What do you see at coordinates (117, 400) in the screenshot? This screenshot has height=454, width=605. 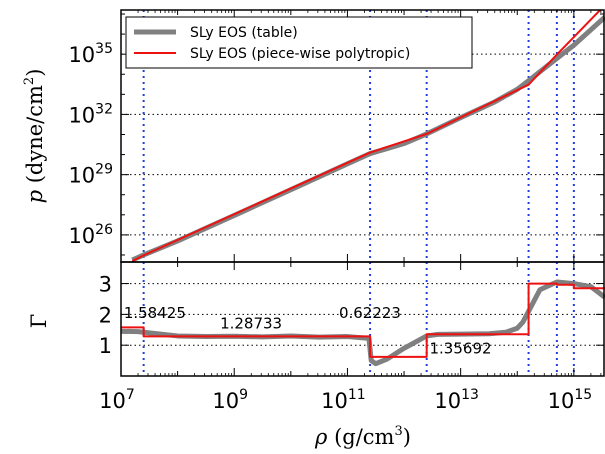 I see `xtick-label: 10⁷` at bounding box center [117, 400].